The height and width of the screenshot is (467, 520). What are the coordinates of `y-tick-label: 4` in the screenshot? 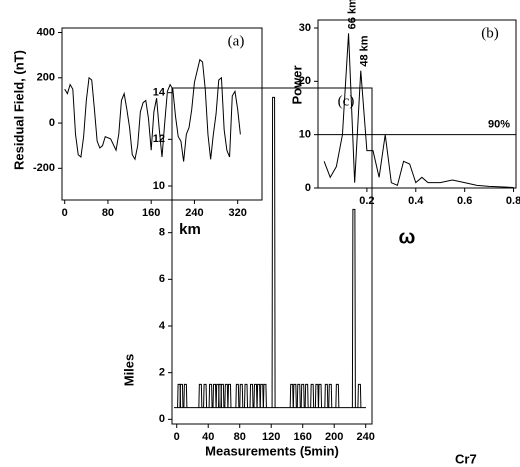 It's located at (162, 326).